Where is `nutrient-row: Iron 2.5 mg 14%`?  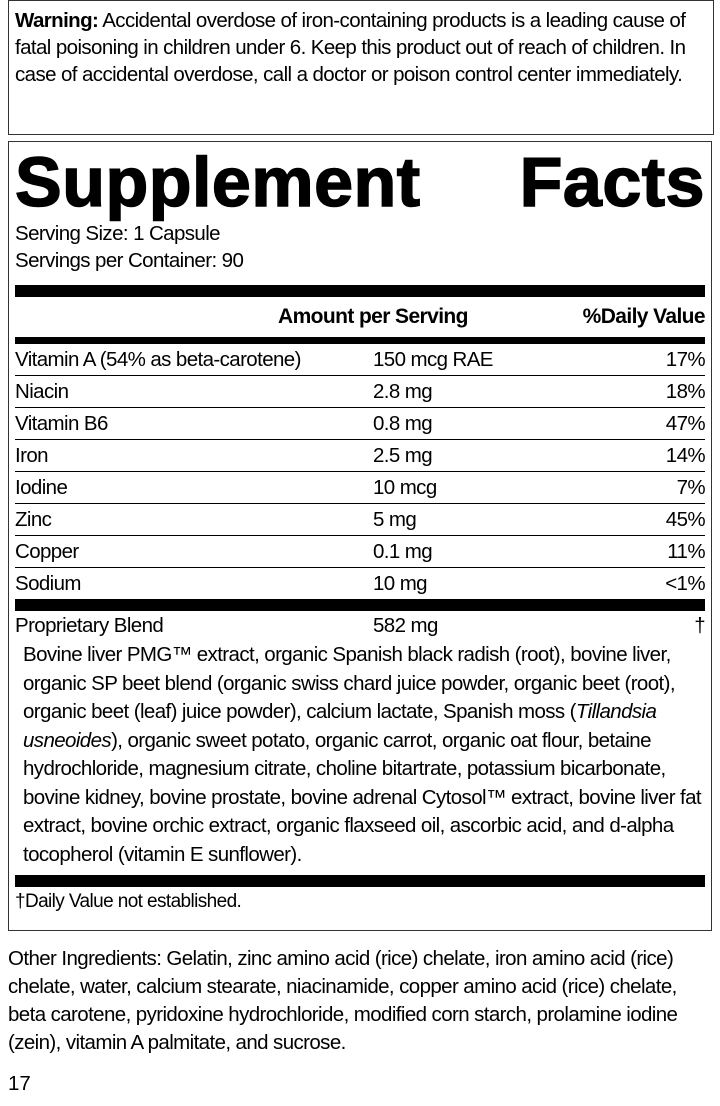
nutrient-row: Iron 2.5 mg 14% is located at coordinates (360, 456).